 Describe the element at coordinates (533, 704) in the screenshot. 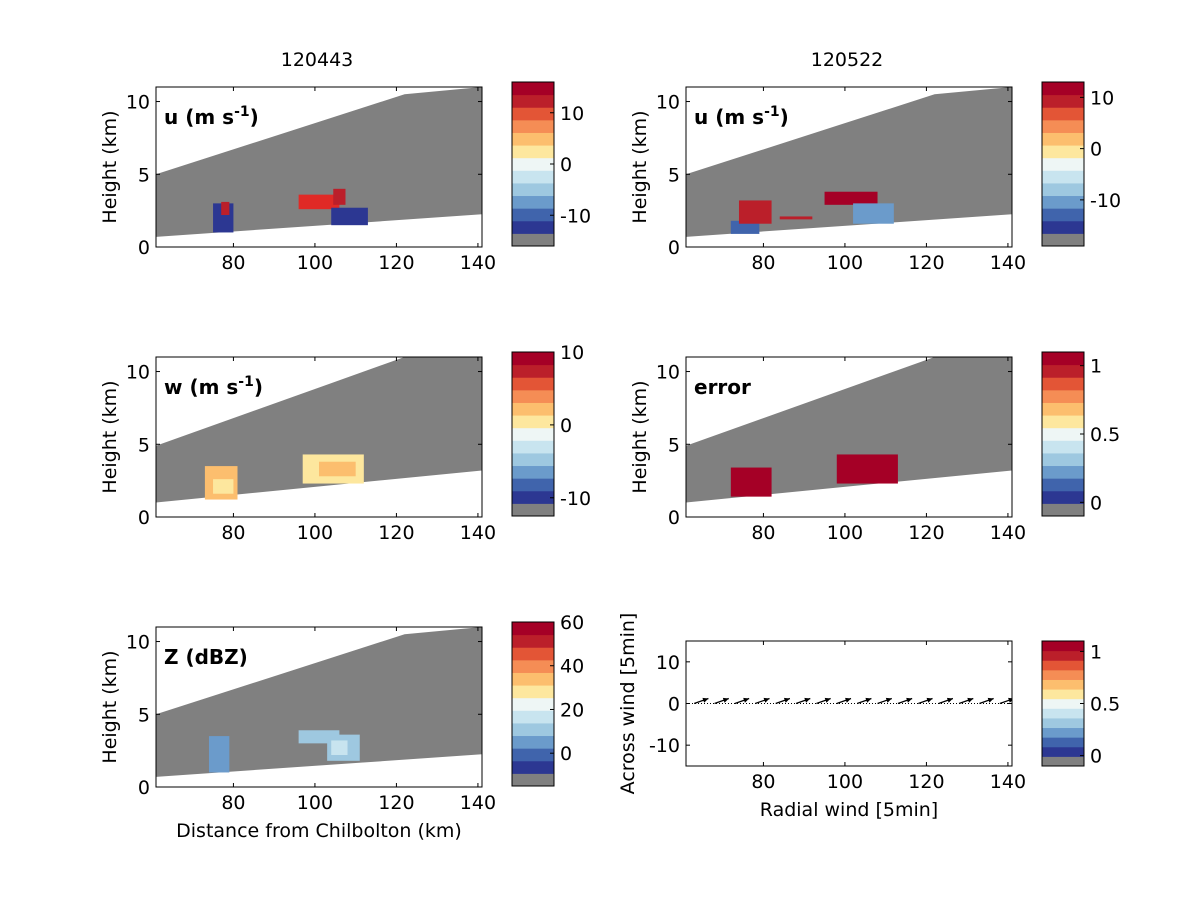

I see `colorbar-frame` at that location.